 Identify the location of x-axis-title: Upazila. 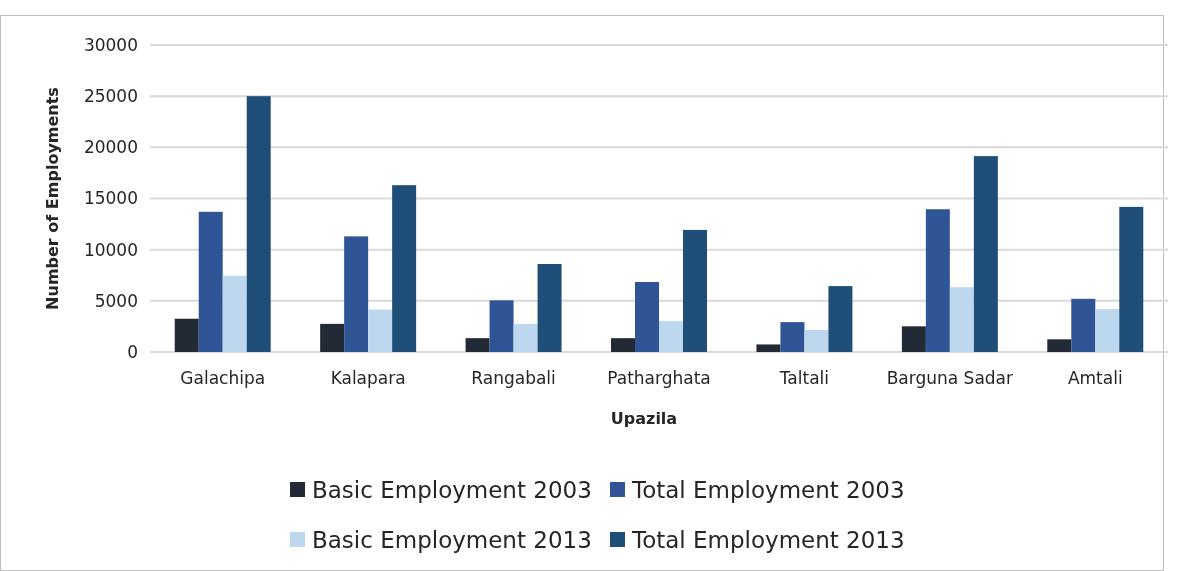
(644, 418).